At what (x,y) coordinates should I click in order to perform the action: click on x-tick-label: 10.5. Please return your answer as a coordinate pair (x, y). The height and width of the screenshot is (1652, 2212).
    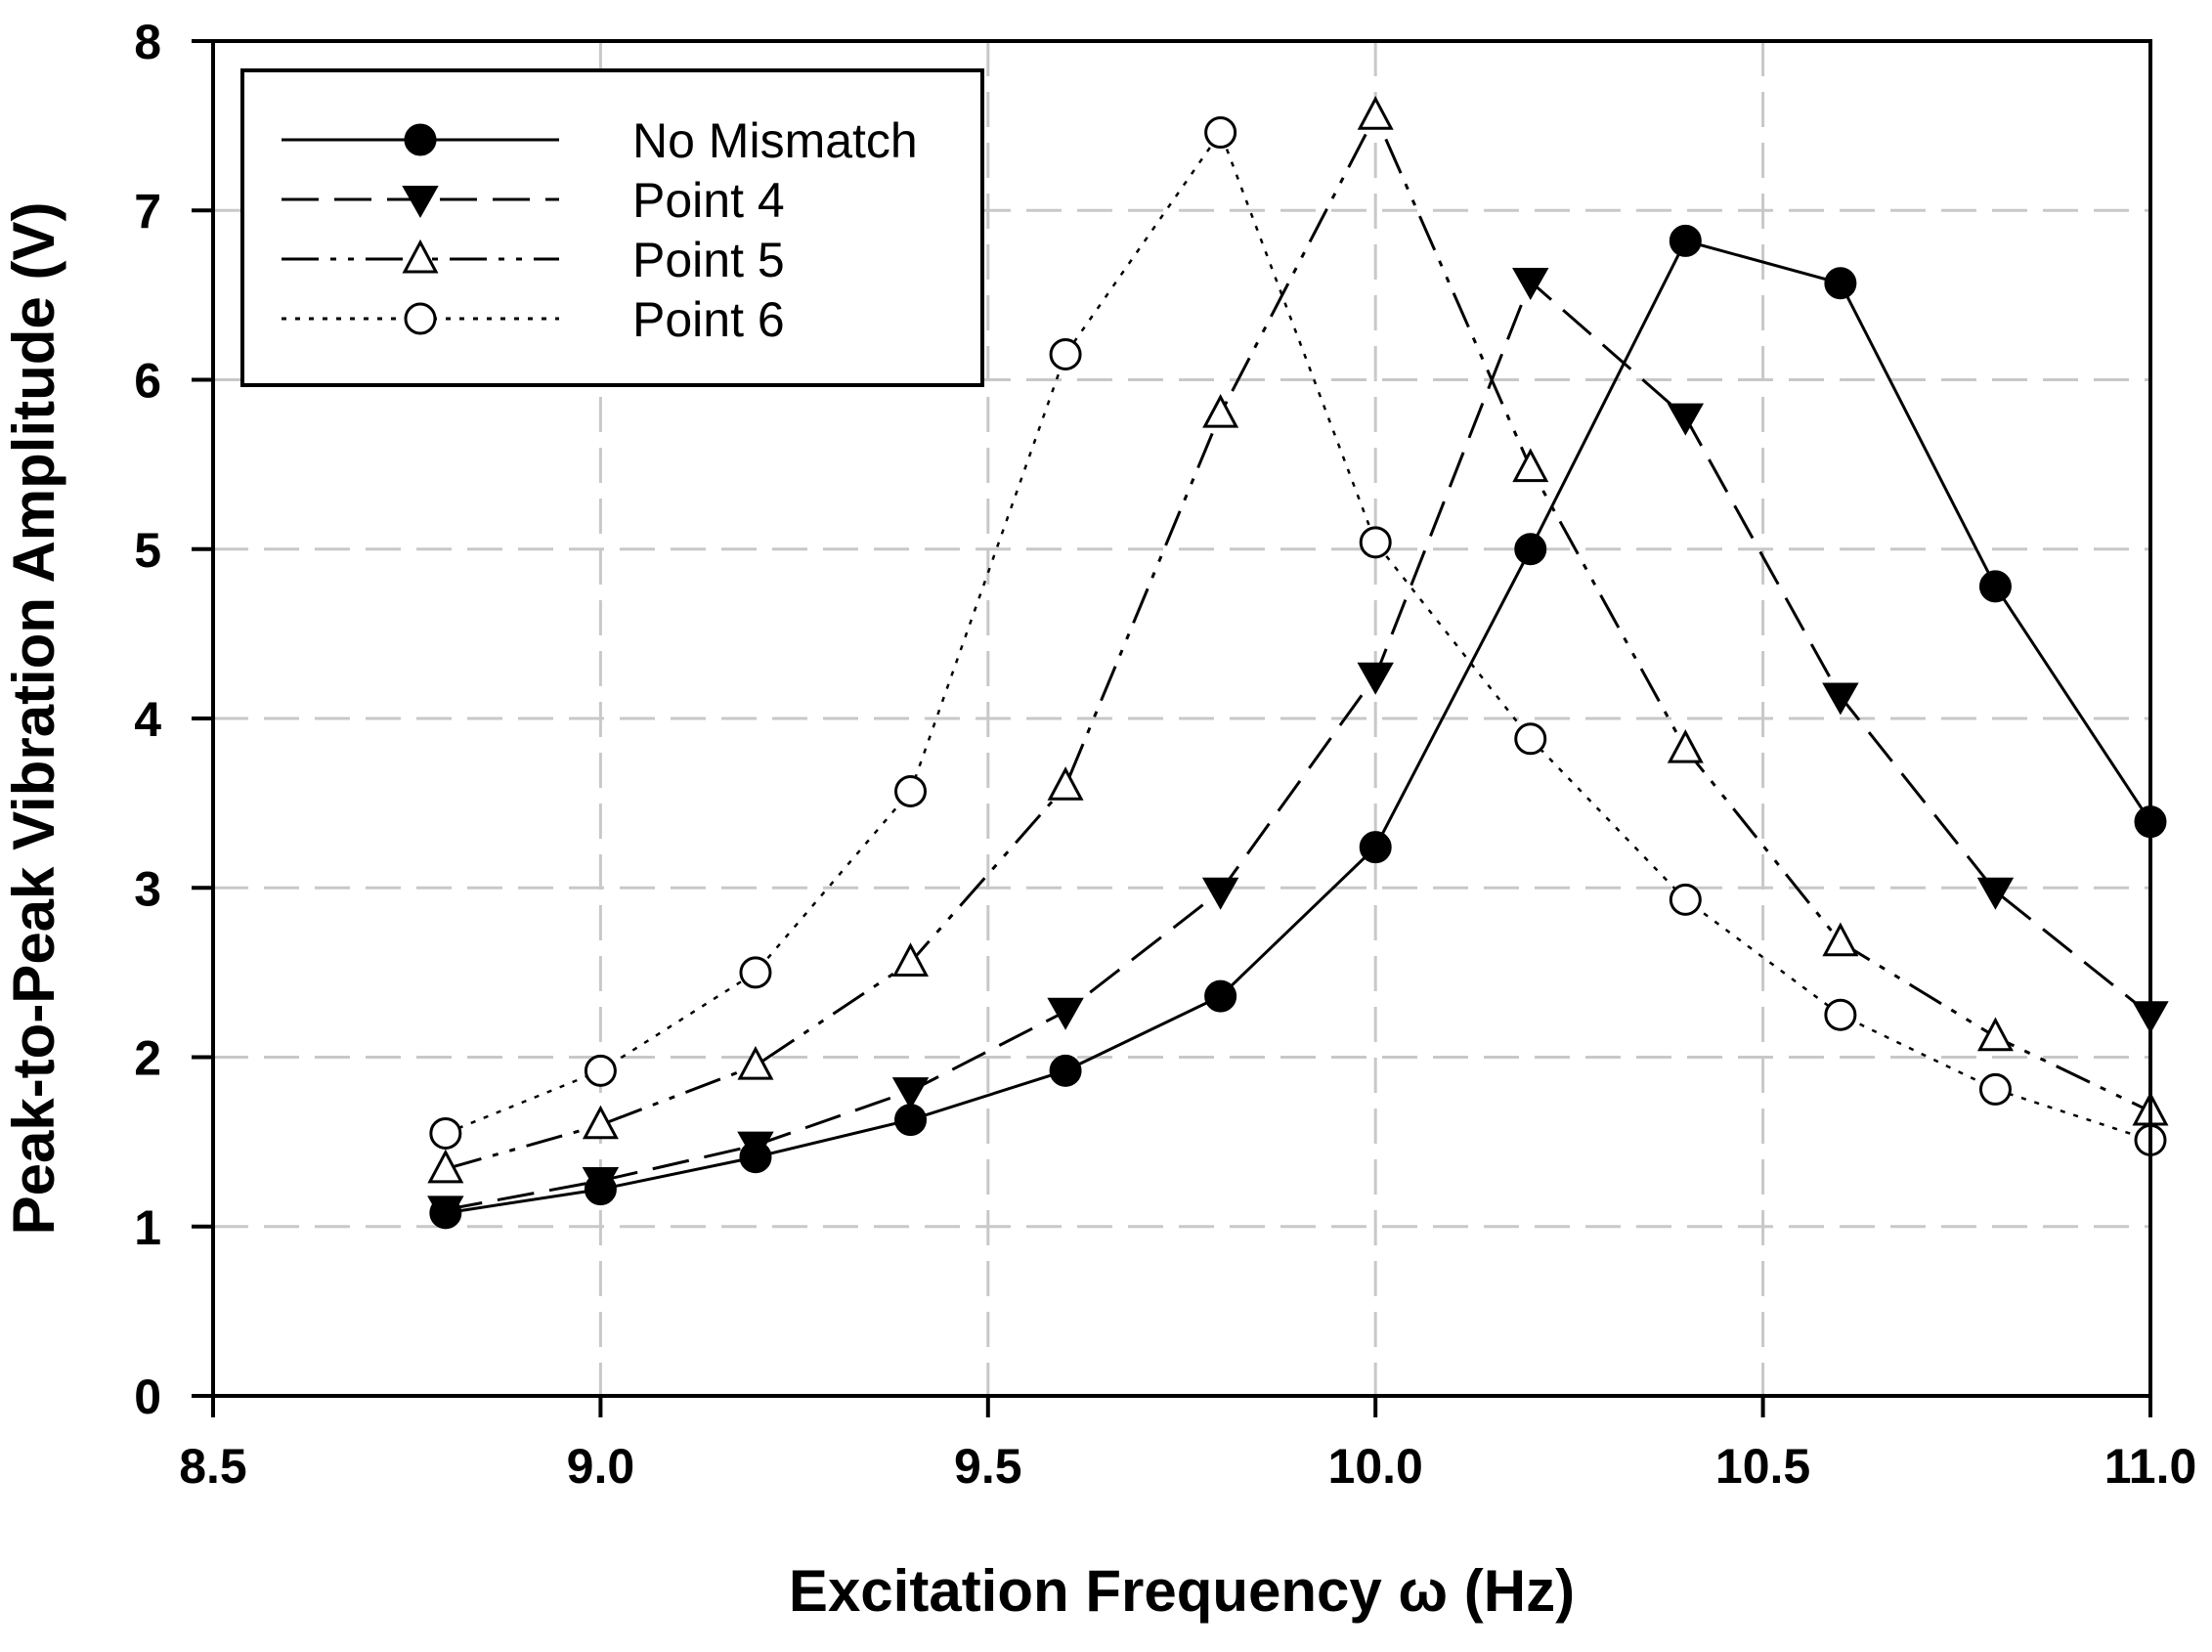
    Looking at the image, I should click on (1762, 1466).